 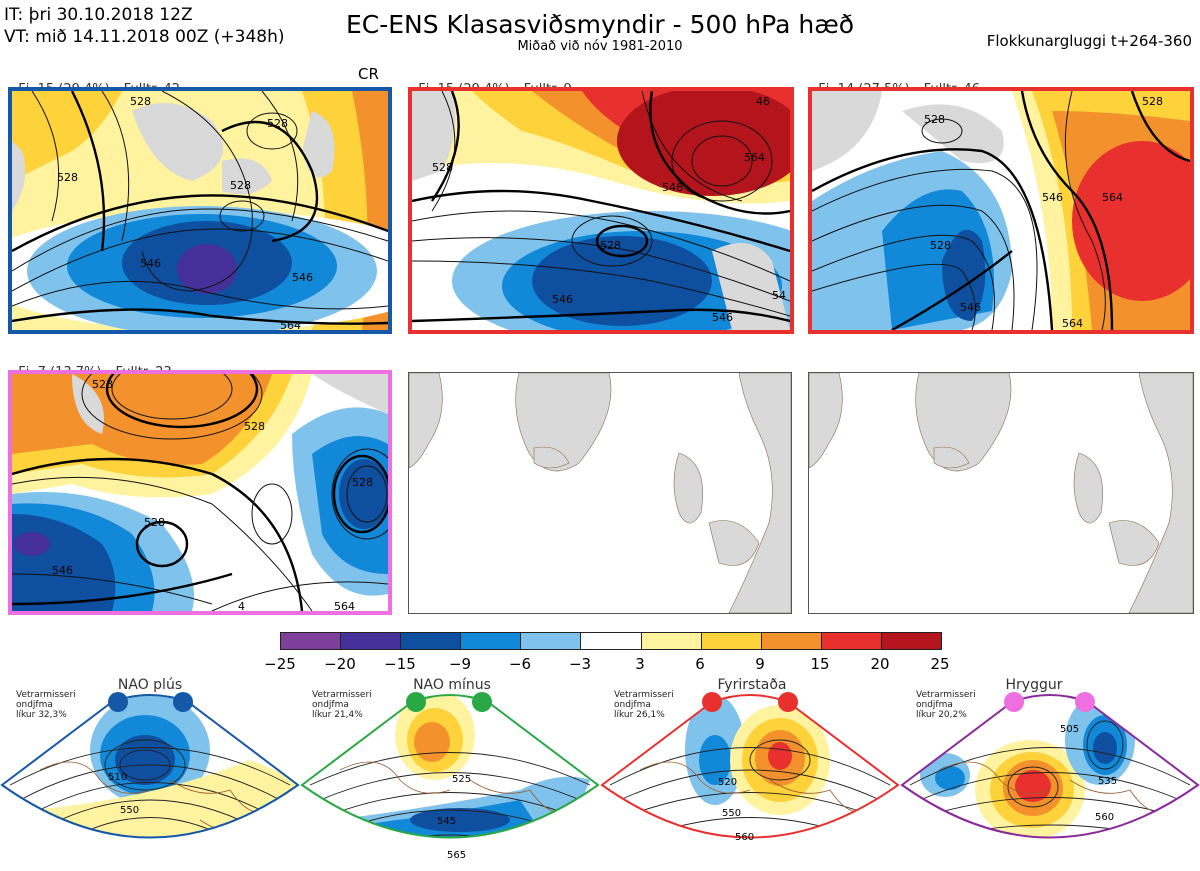 I want to click on cluster-2-anomaly-field: 528 546 564 528 546 546 54 46, so click(x=601, y=210).